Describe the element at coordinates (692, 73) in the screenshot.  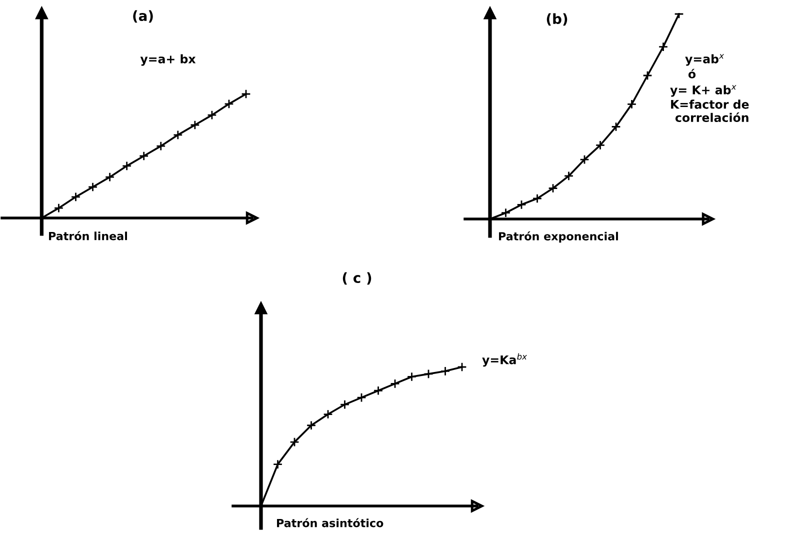
I see `text: ó` at that location.